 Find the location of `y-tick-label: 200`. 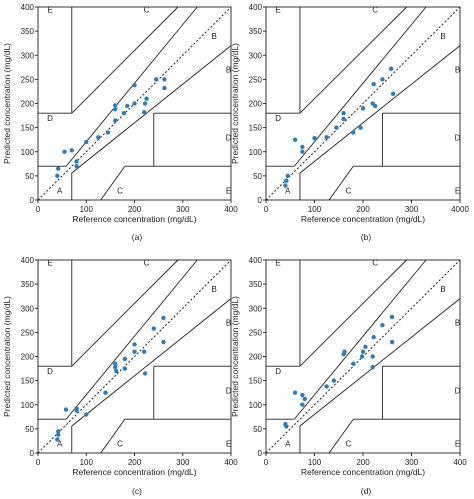

y-tick-label: 200 is located at coordinates (28, 357).